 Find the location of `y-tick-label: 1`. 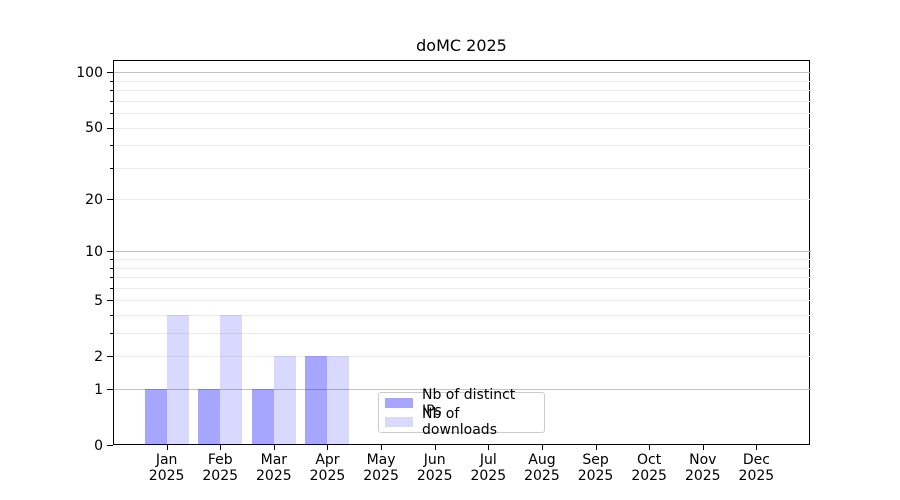

y-tick-label: 1 is located at coordinates (98, 389).